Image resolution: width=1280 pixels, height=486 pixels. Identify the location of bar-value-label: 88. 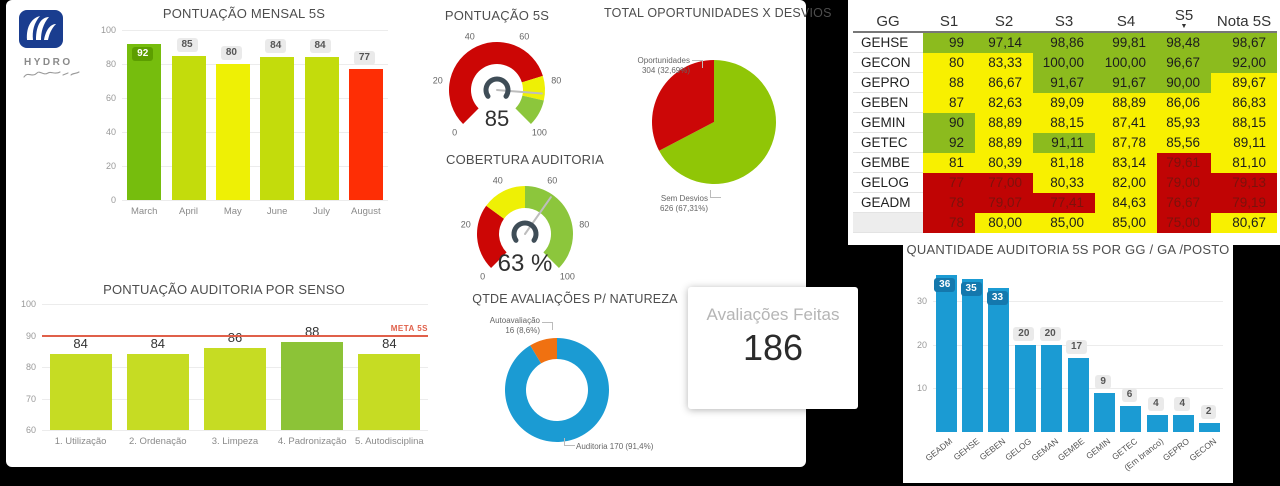
(312, 331).